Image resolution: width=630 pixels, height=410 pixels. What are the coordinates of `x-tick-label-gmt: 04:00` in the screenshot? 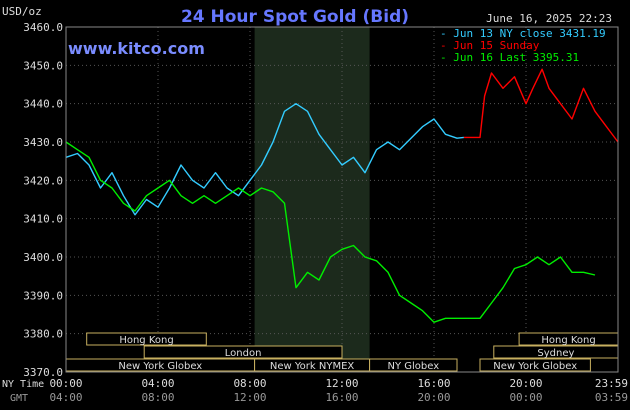 It's located at (65, 397).